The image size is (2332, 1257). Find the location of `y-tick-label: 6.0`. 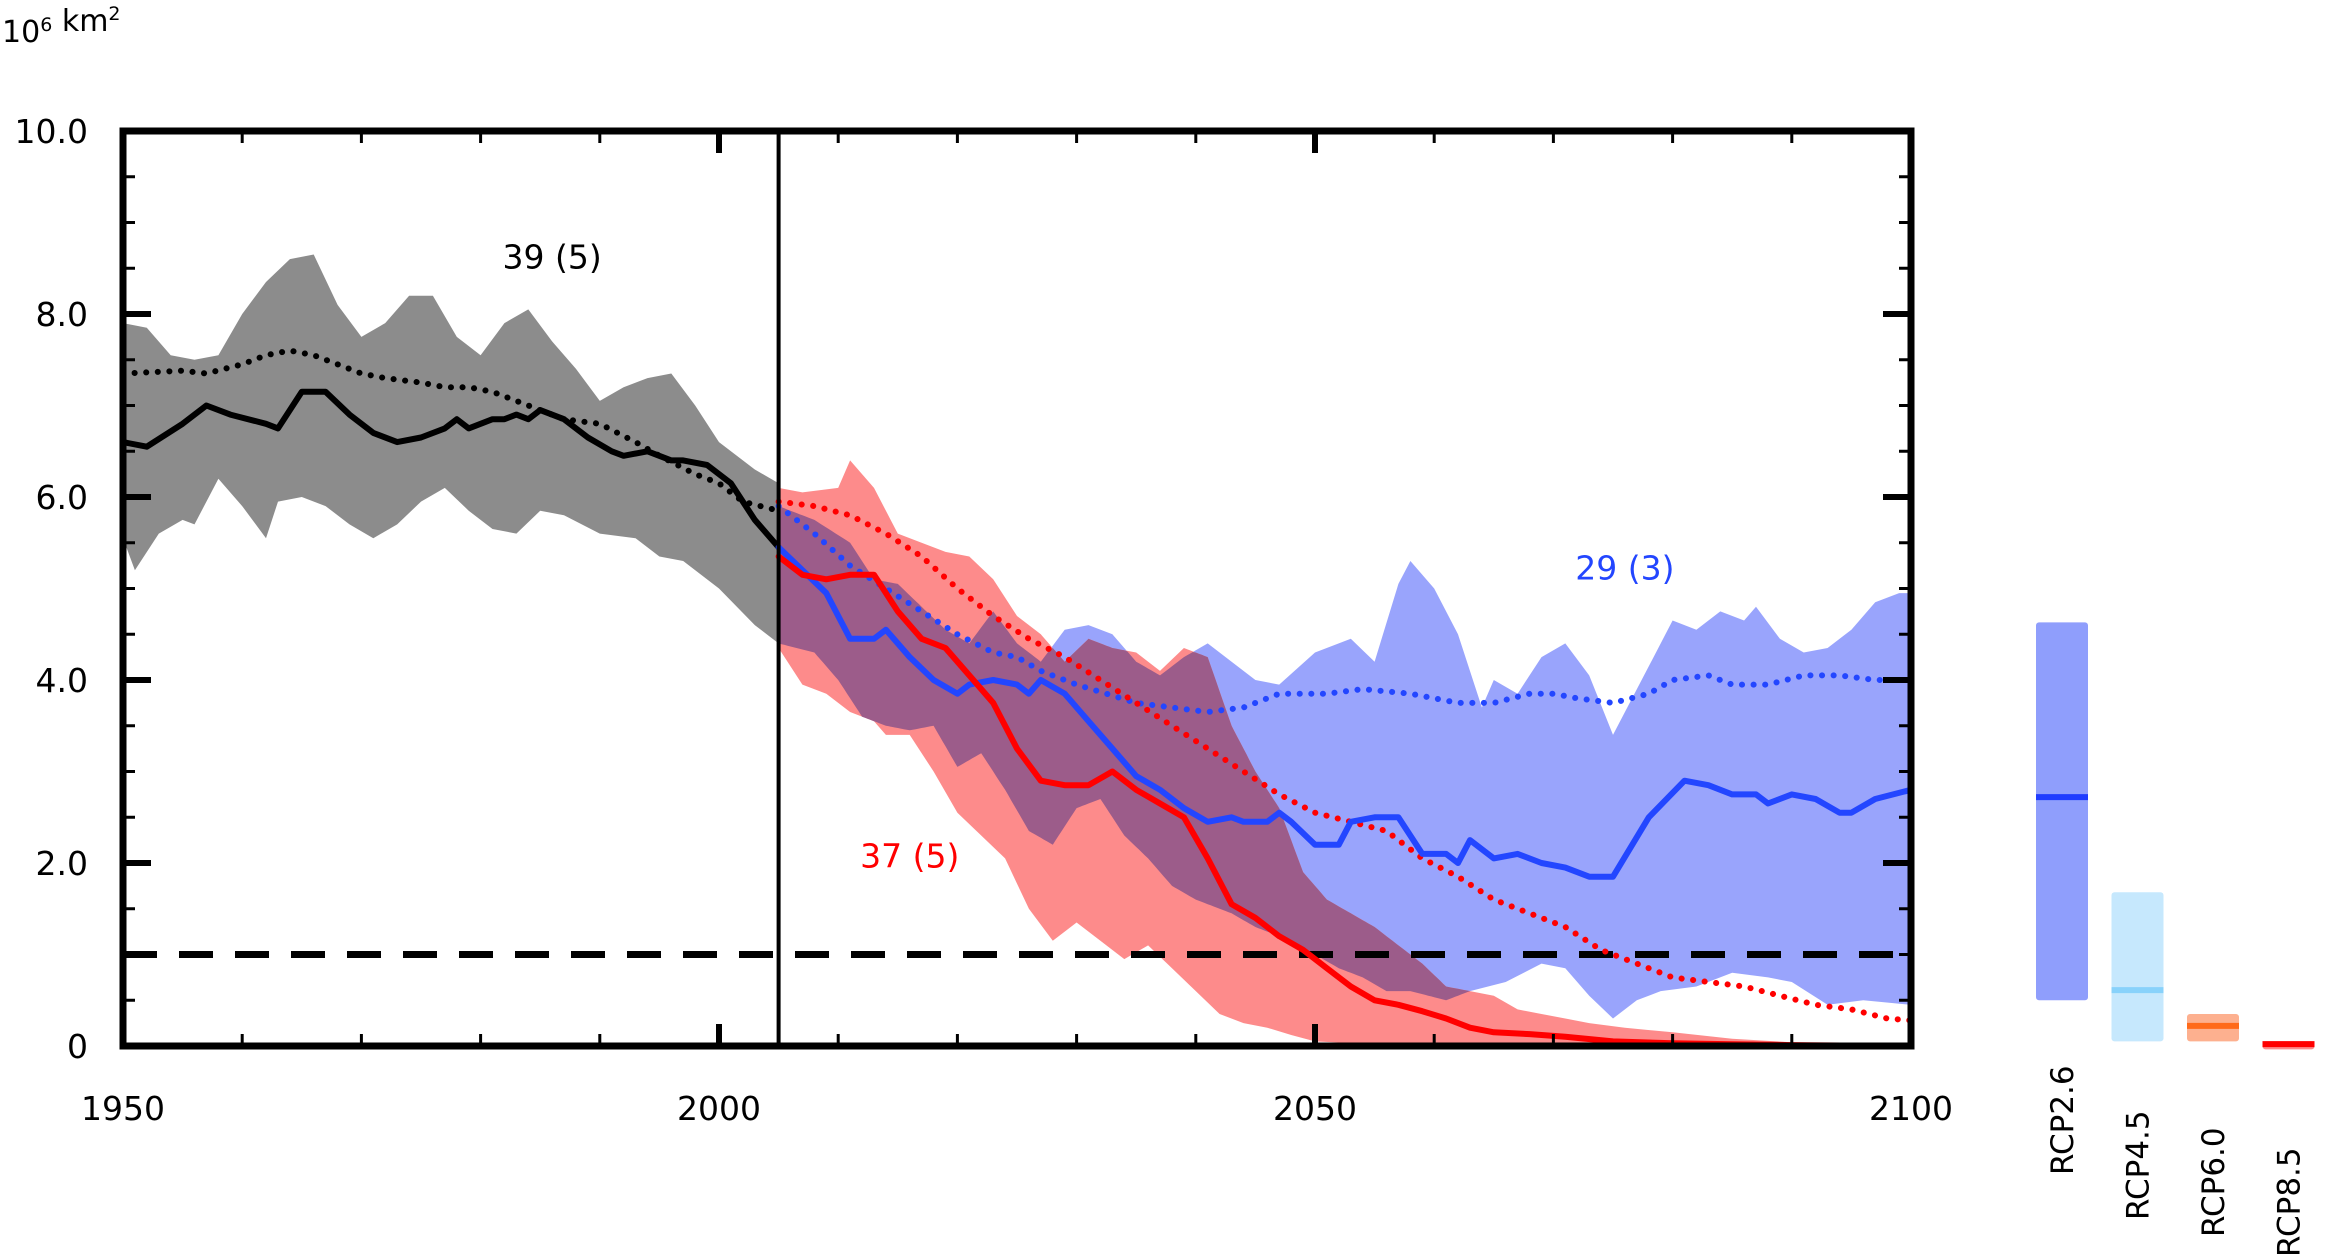

y-tick-label: 6.0 is located at coordinates (62, 497).